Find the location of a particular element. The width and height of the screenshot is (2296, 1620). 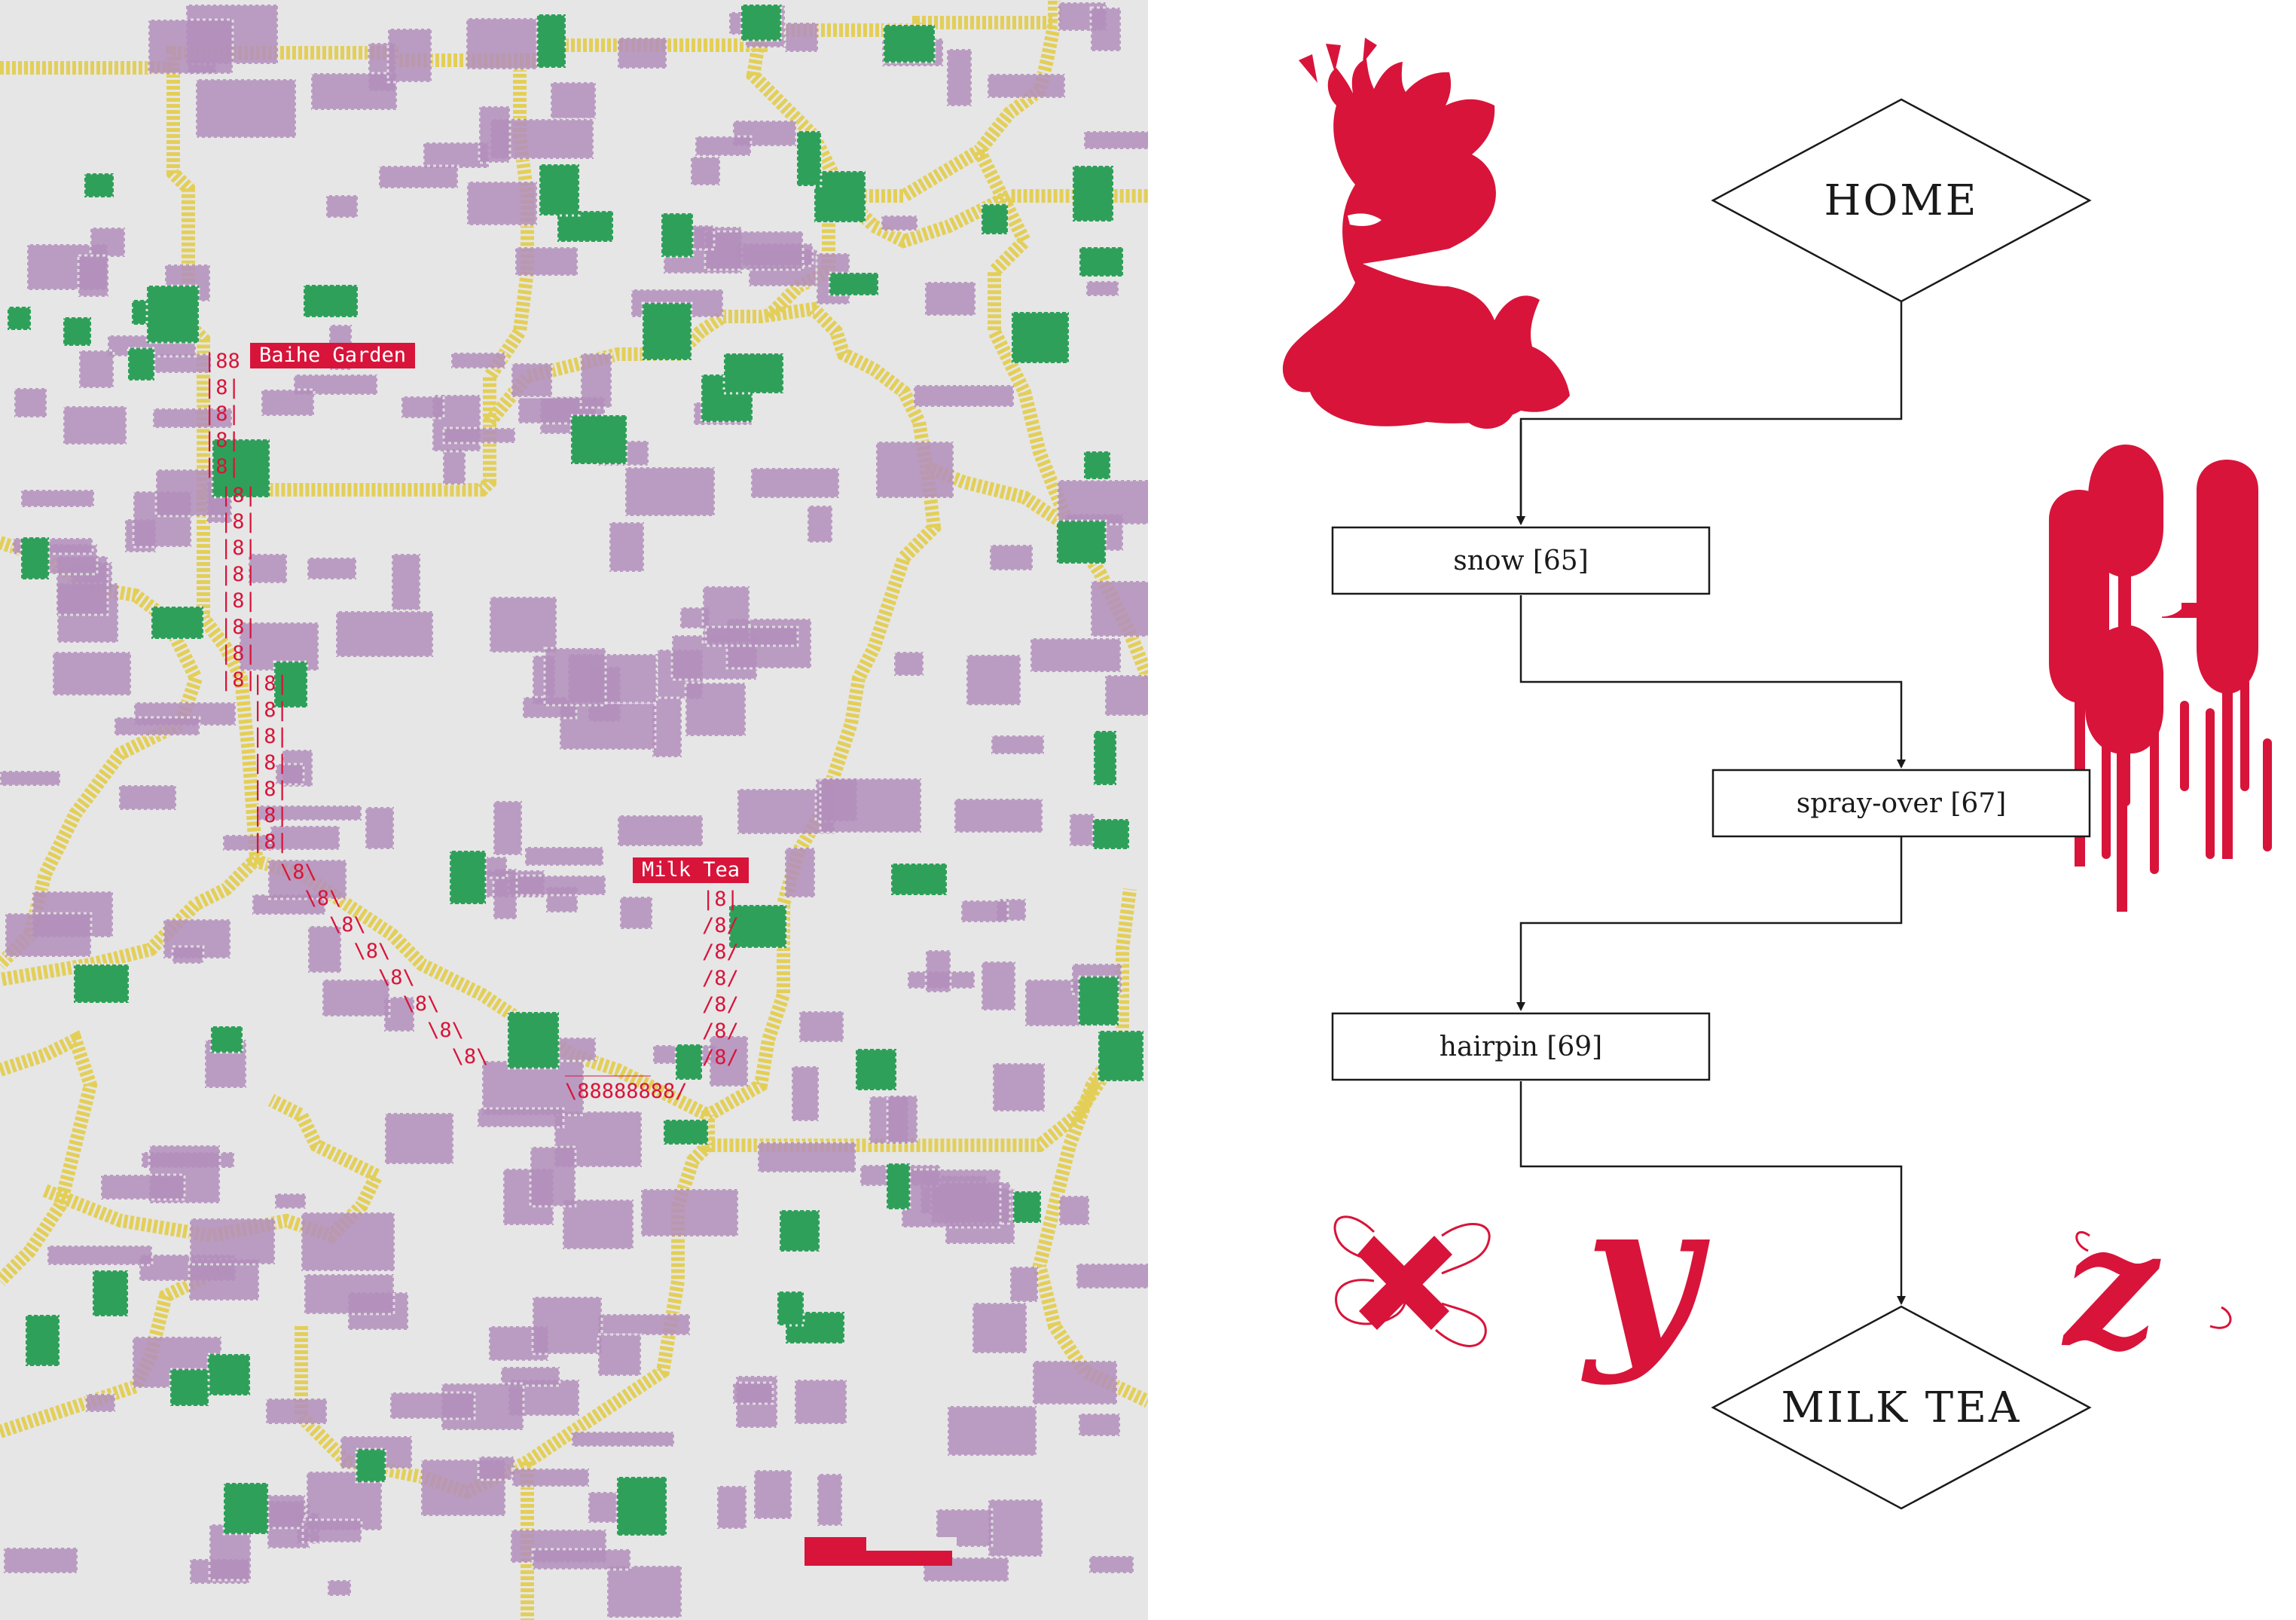

step-node-1-label: snow [65] is located at coordinates (1521, 561).